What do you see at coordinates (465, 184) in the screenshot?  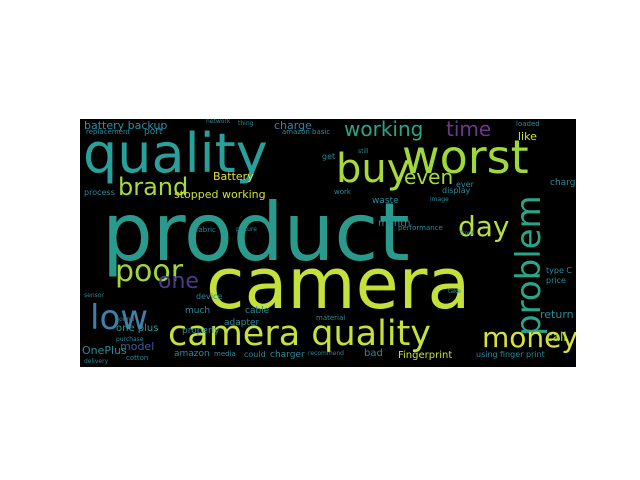 I see `word-cloud-word: ever` at bounding box center [465, 184].